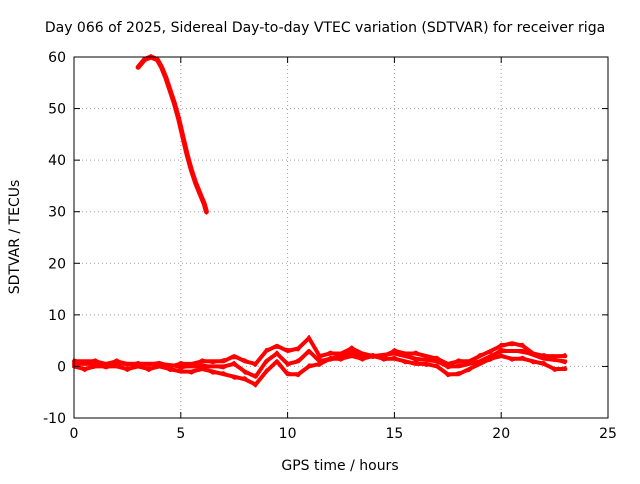  Describe the element at coordinates (74, 434) in the screenshot. I see `x-tick-label: 0` at that location.